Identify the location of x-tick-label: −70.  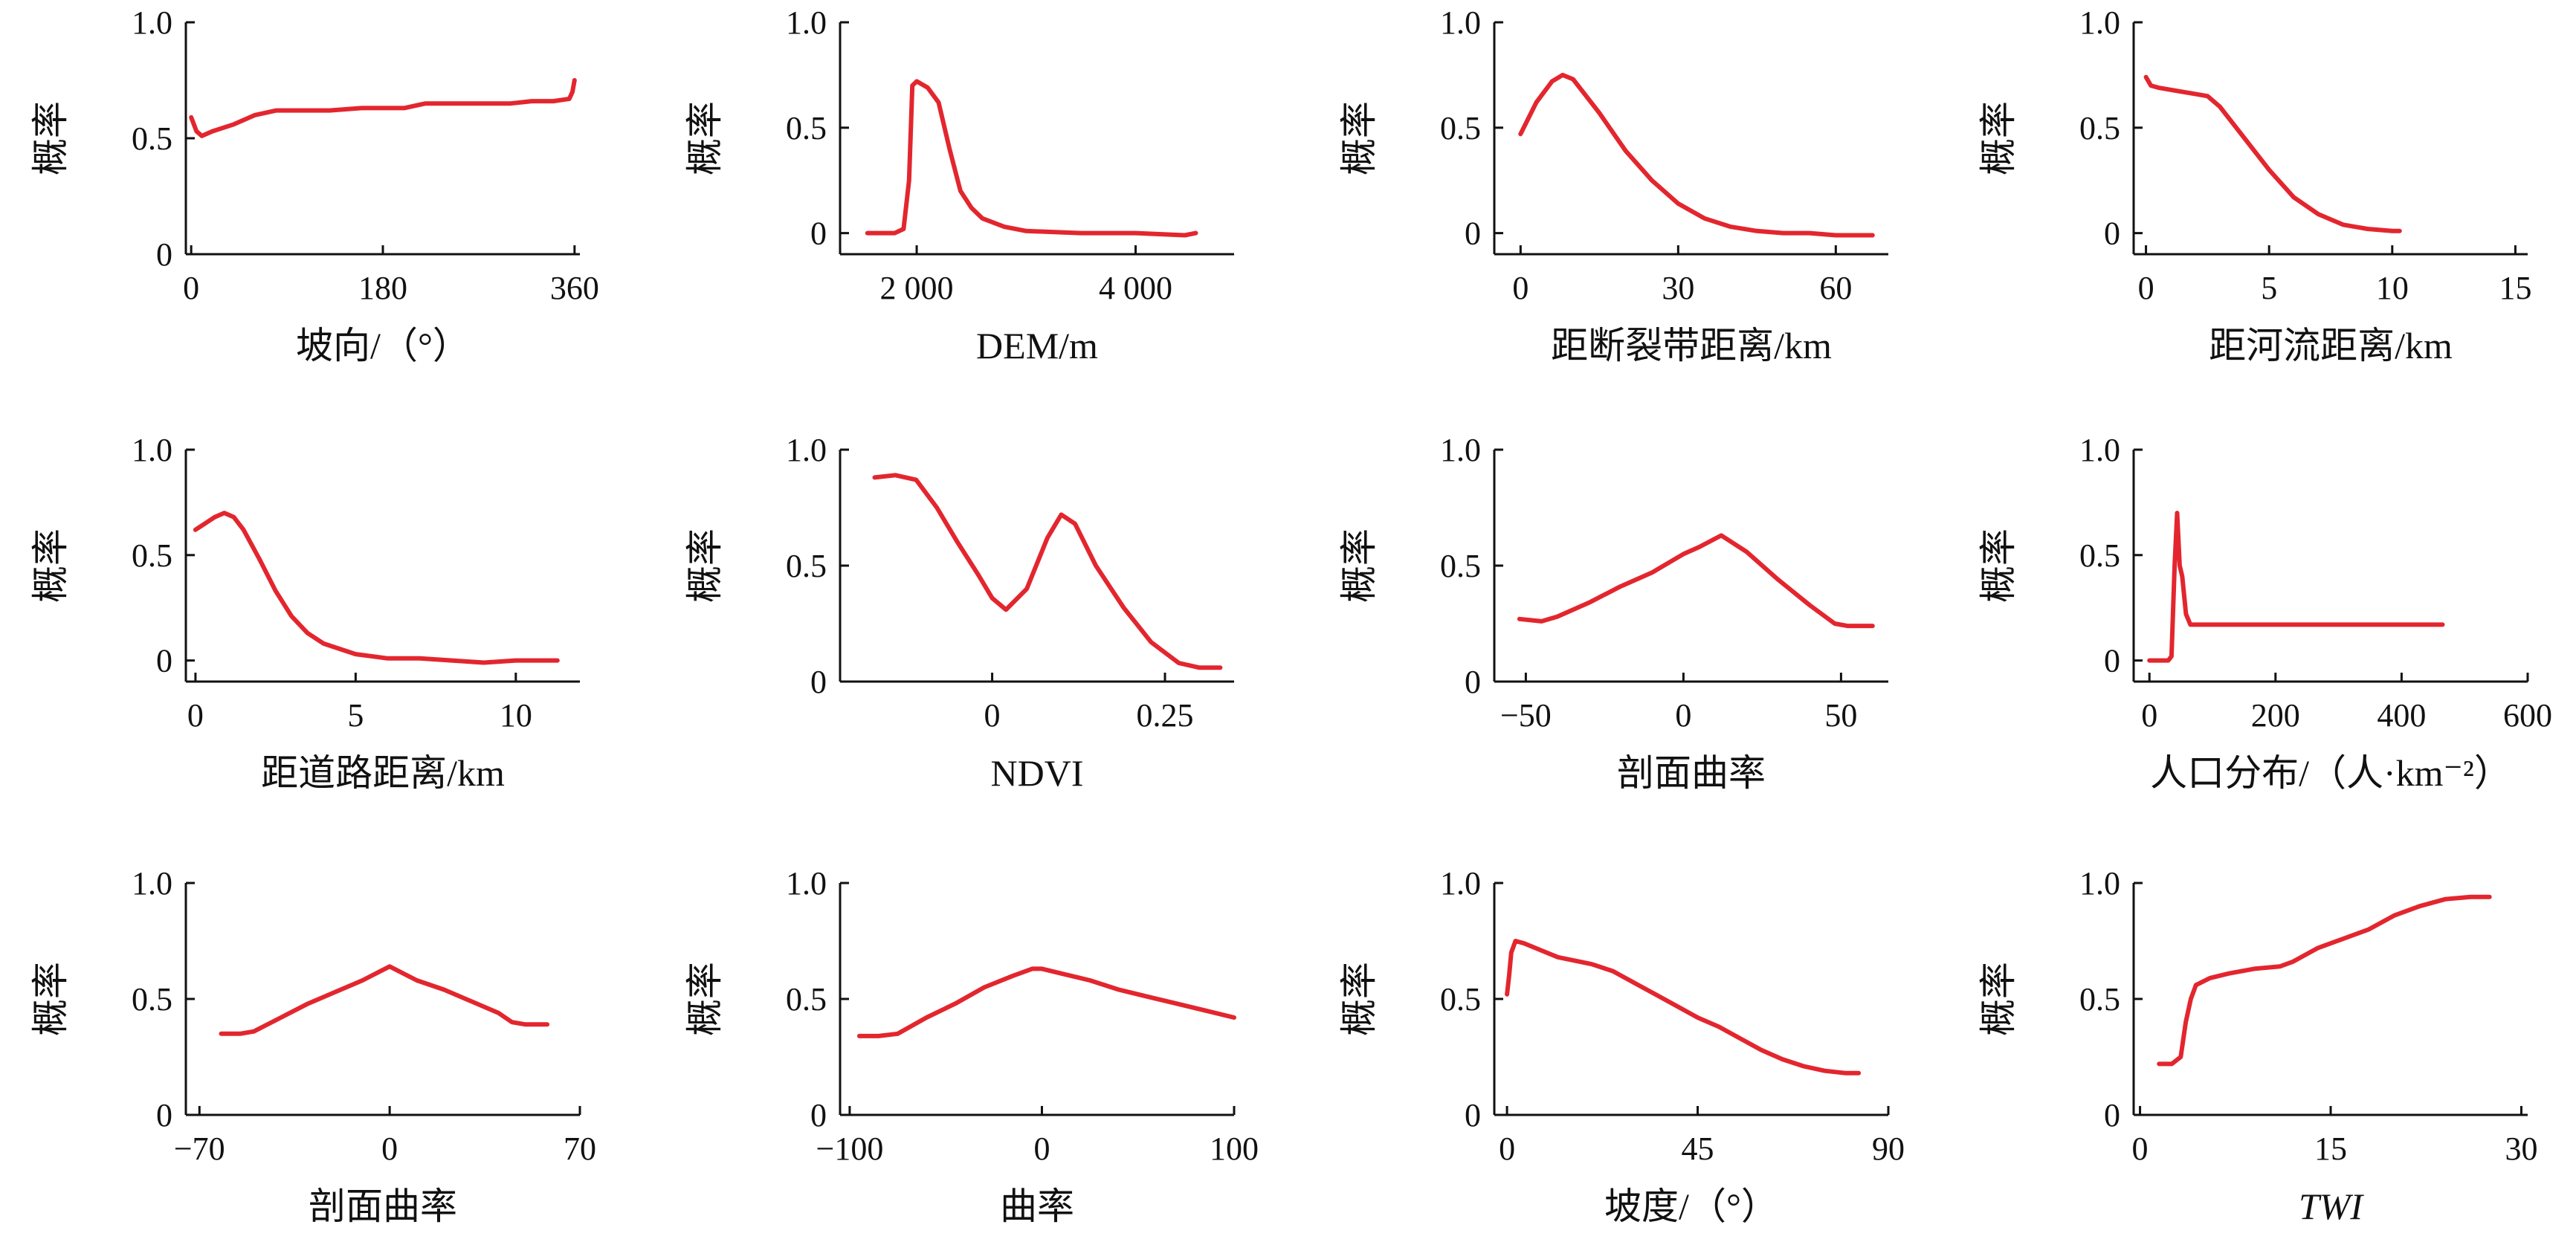
(199, 1149).